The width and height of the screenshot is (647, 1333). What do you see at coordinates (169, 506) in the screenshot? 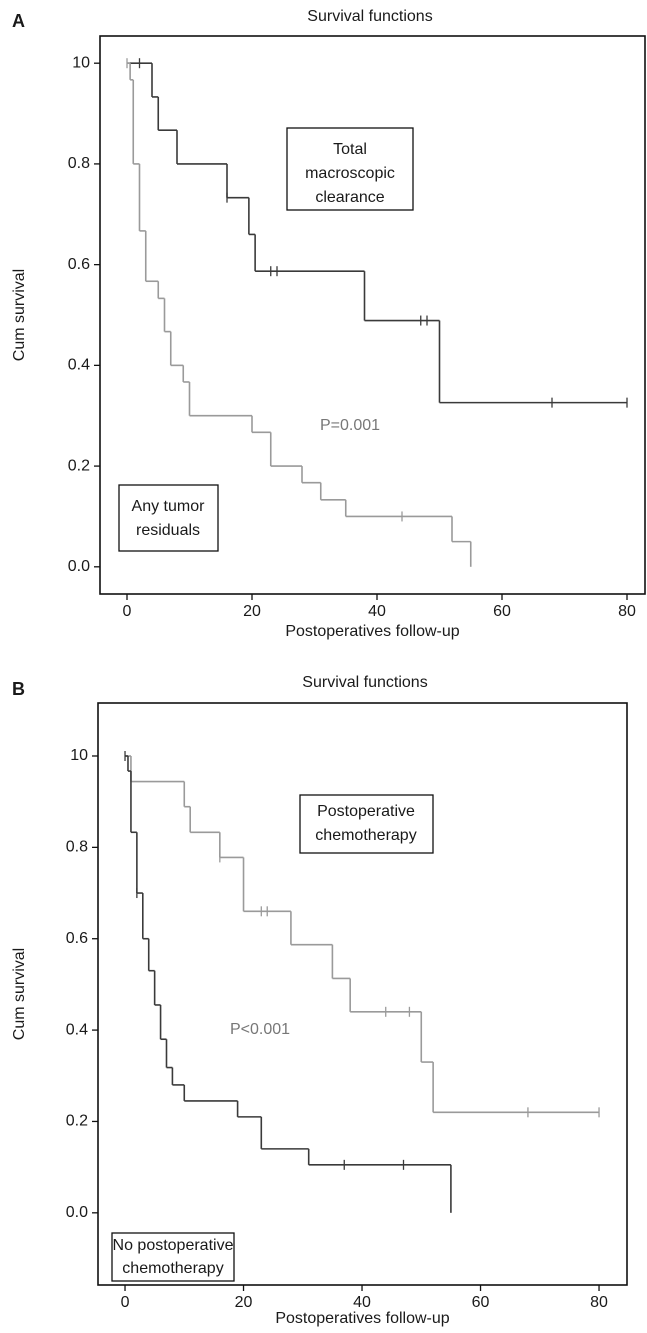
I see `annotation-text: Any tumor` at bounding box center [169, 506].